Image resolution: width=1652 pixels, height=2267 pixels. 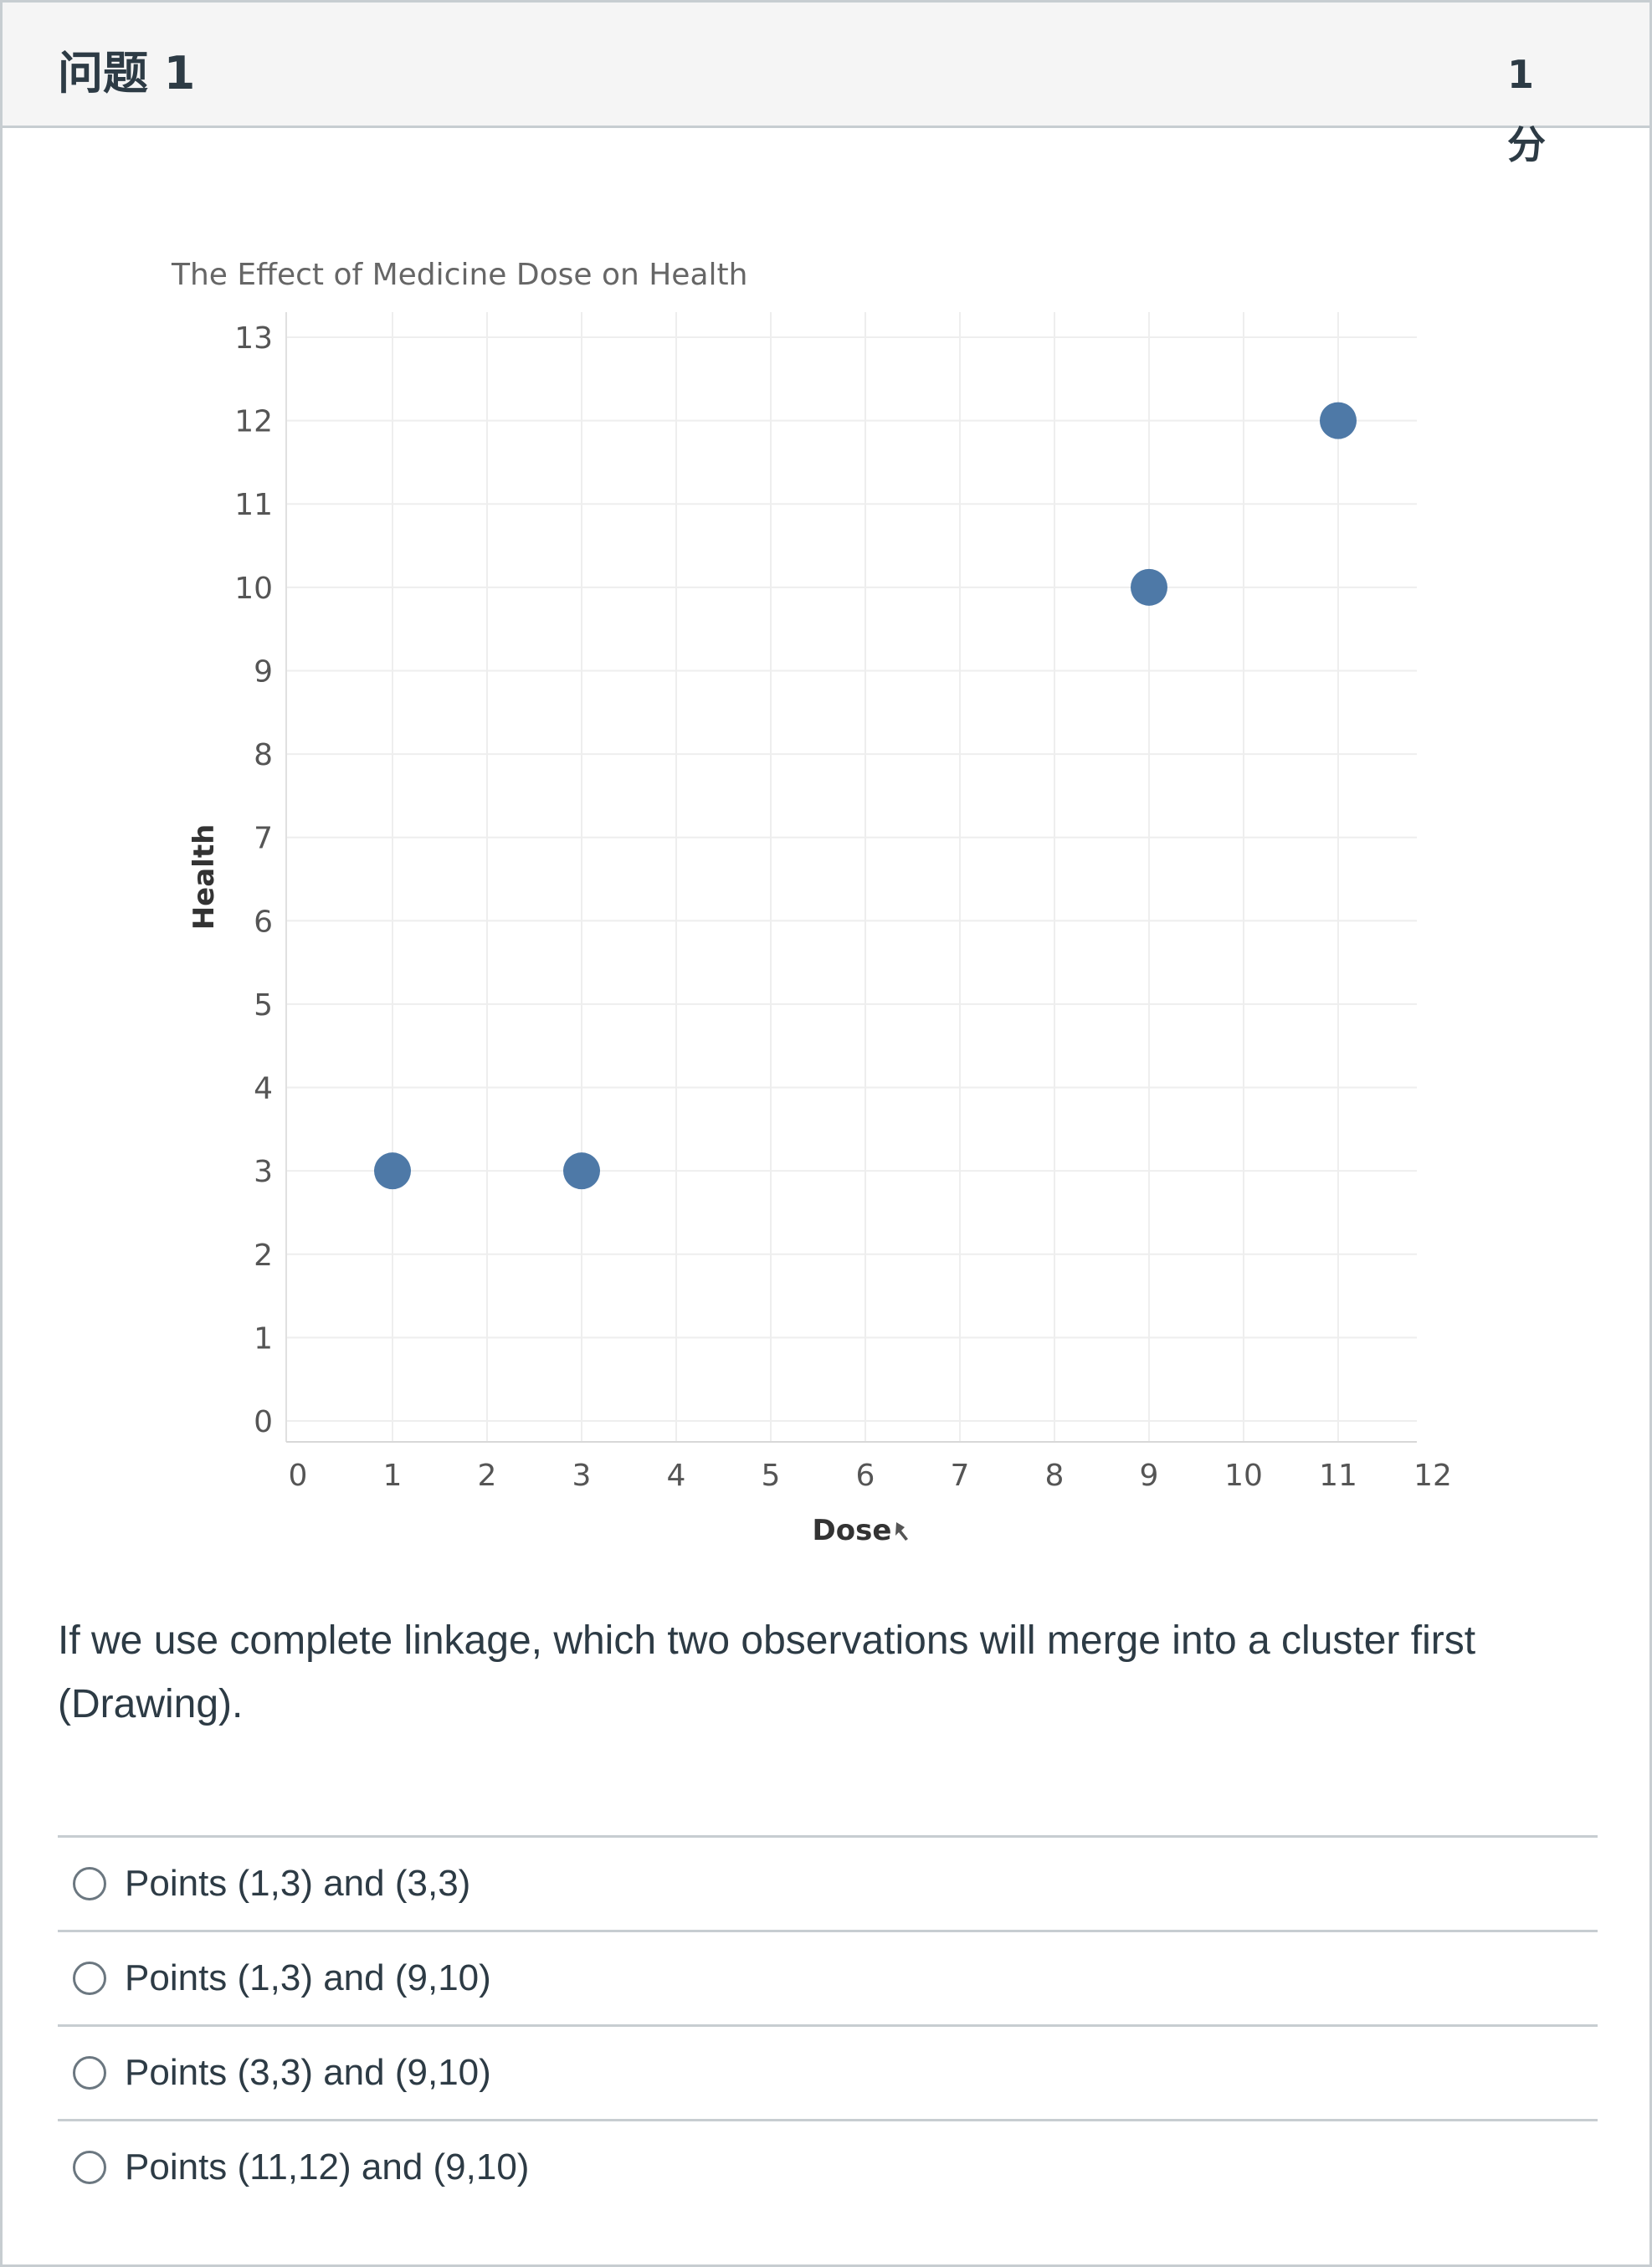 What do you see at coordinates (204, 877) in the screenshot?
I see `y-axis-label: Health` at bounding box center [204, 877].